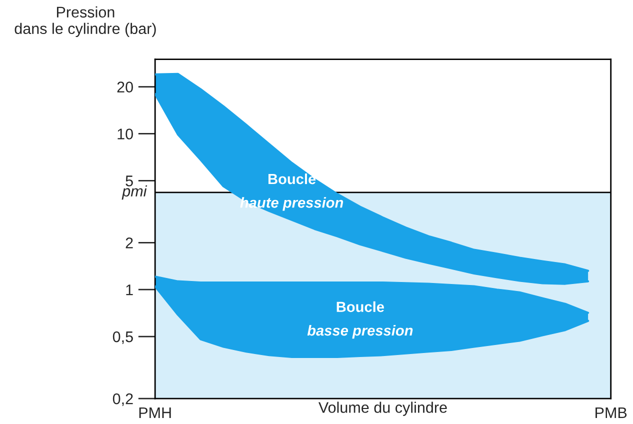  What do you see at coordinates (122, 399) in the screenshot?
I see `y-tick-label: 0,2` at bounding box center [122, 399].